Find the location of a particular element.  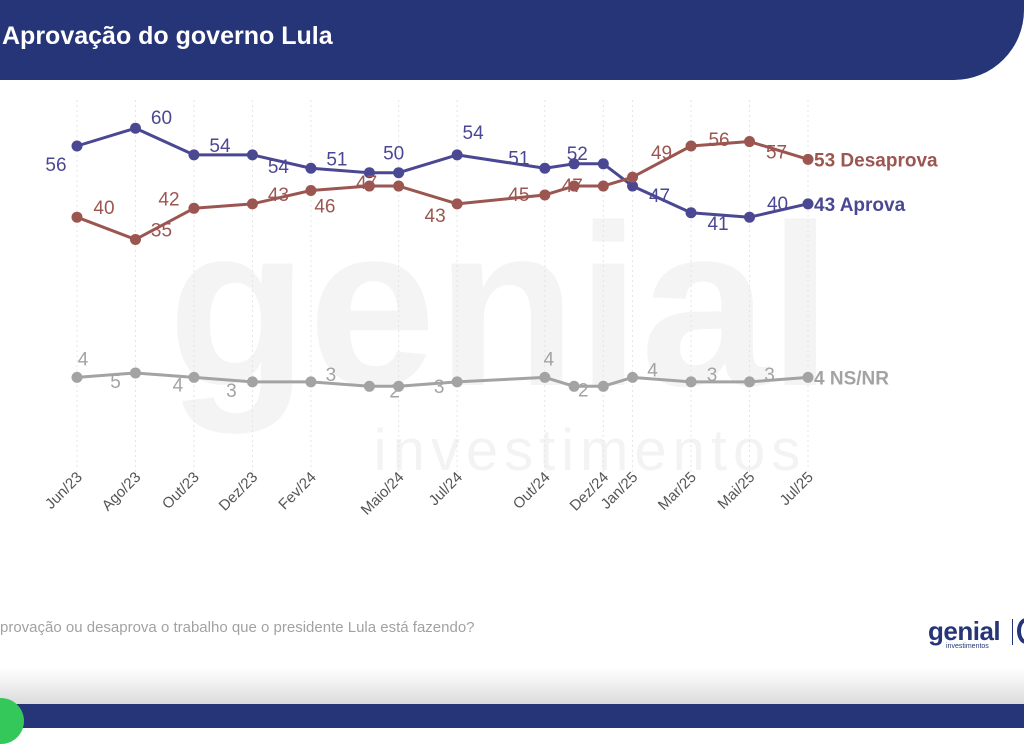

x-tick-label: Out/23 is located at coordinates (181, 491).